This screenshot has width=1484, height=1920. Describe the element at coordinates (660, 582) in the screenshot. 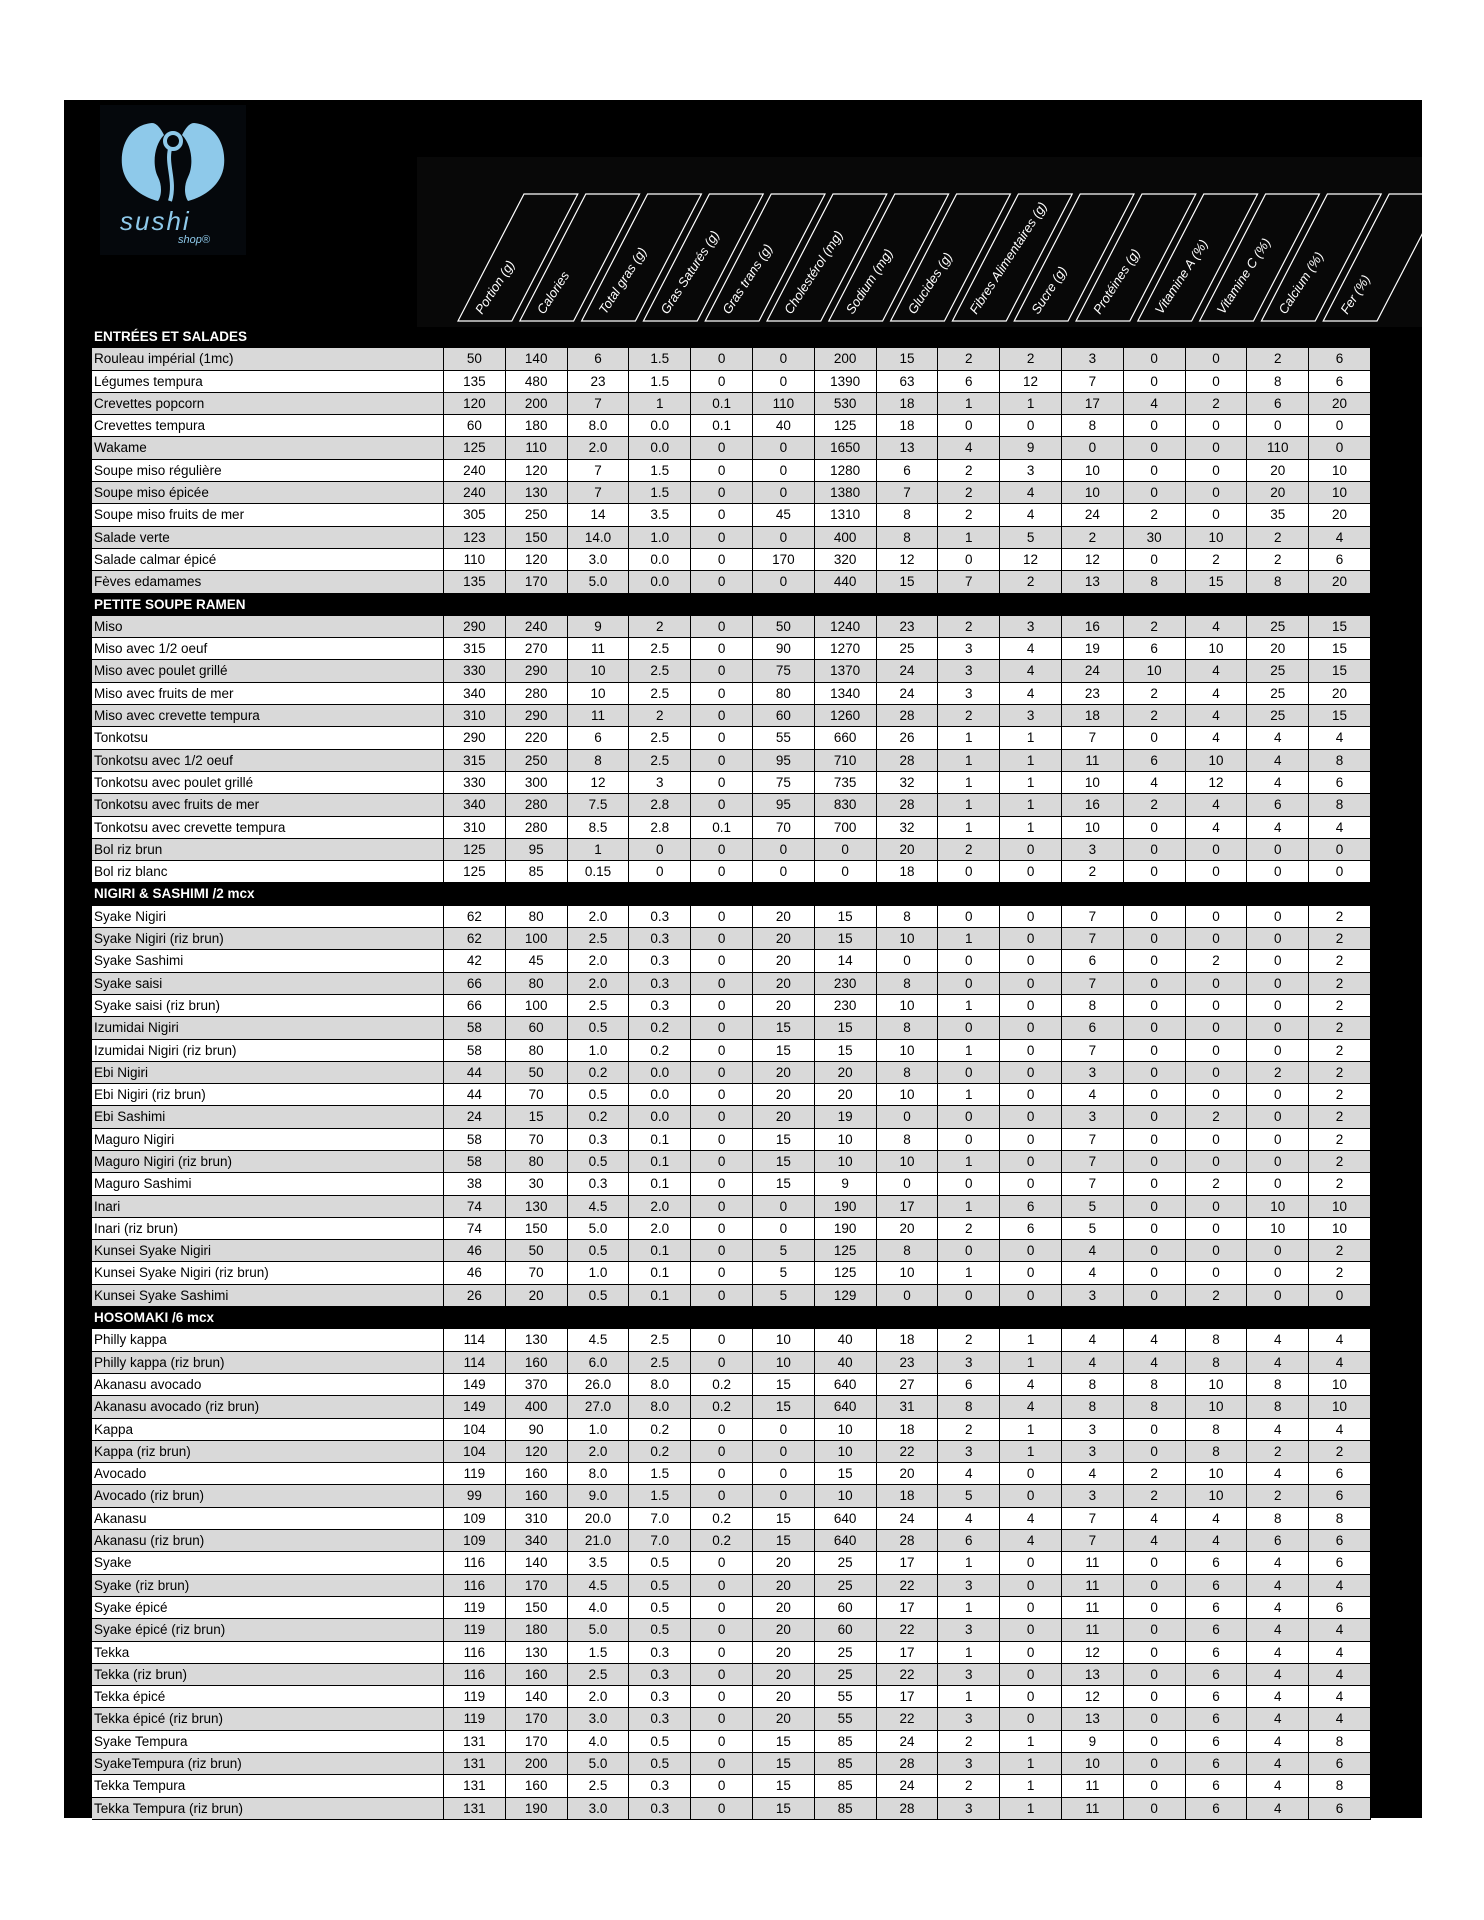

I see `nutrient-value: 0.0` at that location.